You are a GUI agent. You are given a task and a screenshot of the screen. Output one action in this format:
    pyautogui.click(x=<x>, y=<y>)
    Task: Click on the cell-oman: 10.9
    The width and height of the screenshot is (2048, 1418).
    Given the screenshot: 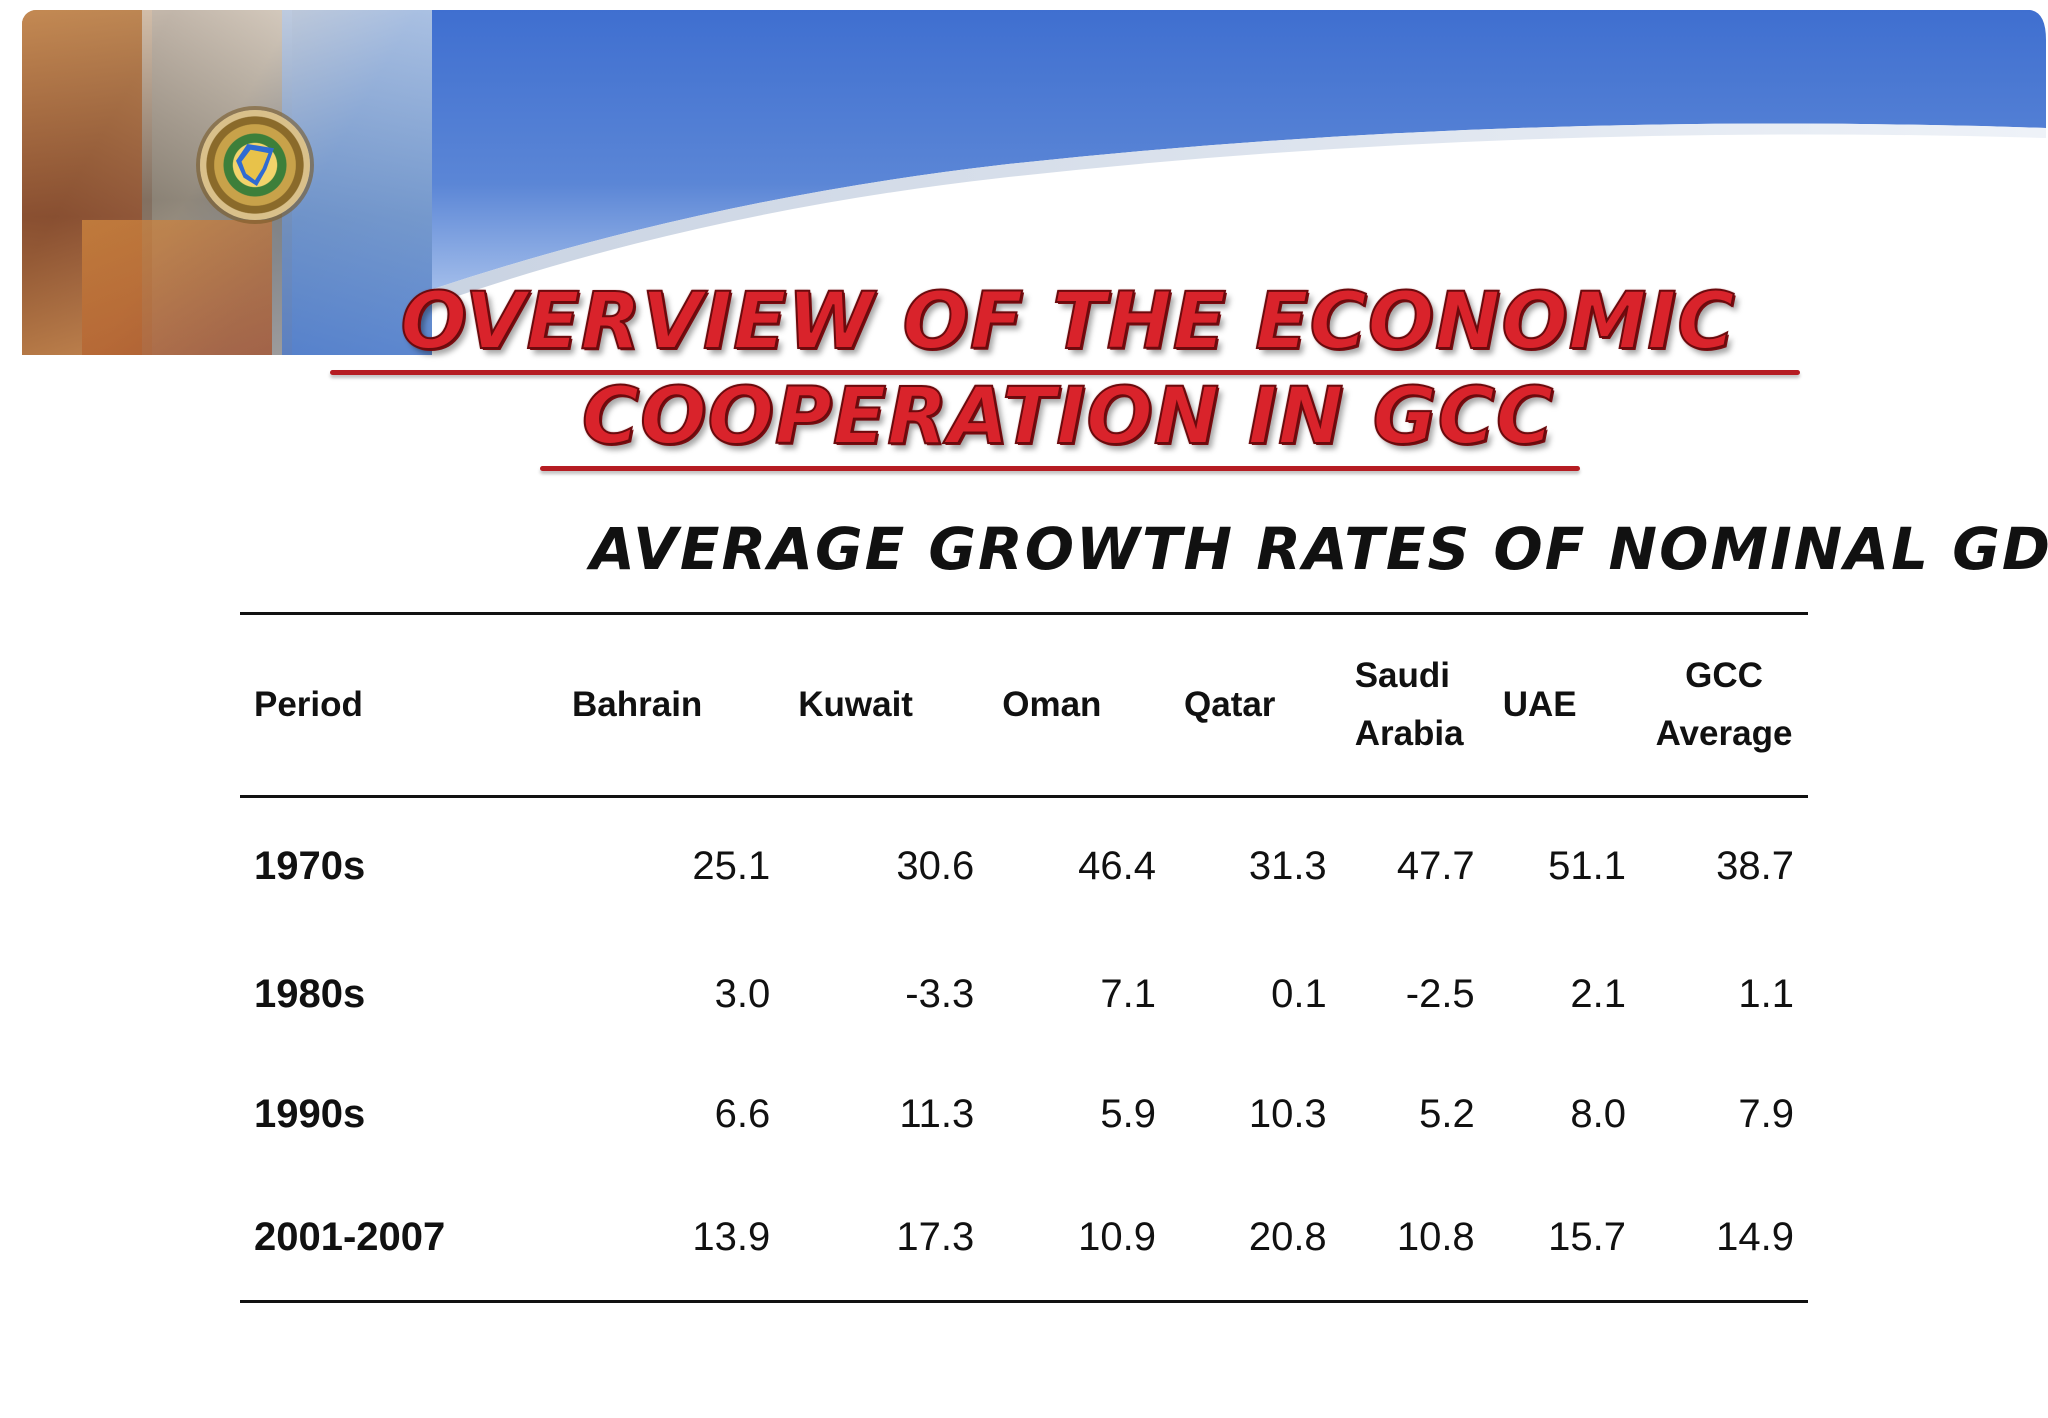 What is the action you would take?
    pyautogui.click(x=1117, y=1236)
    